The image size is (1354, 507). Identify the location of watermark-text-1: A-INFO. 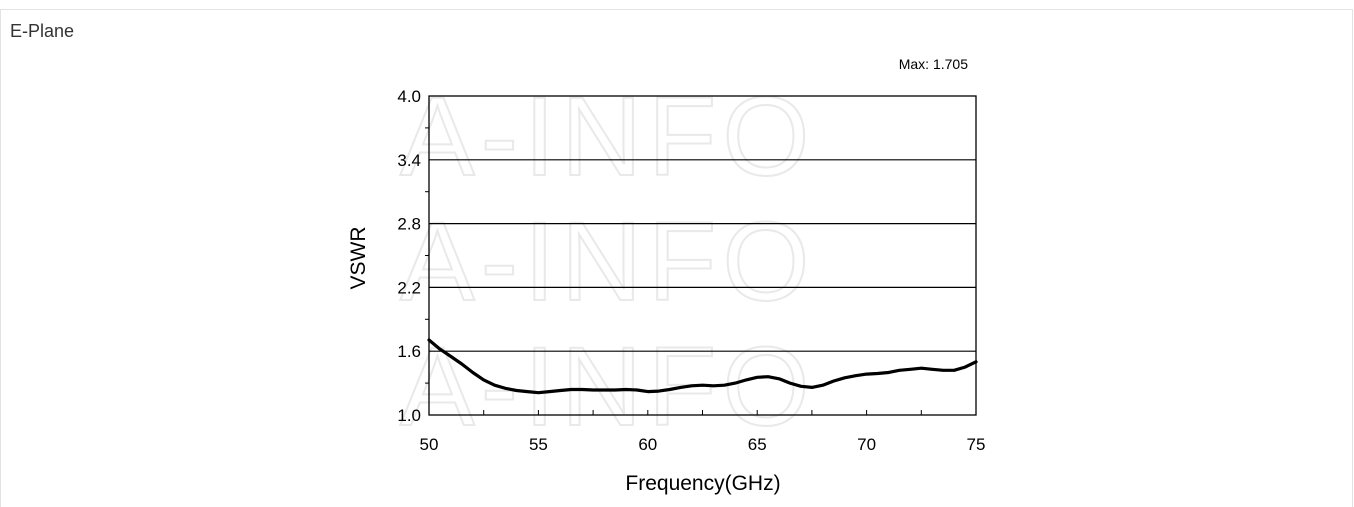
(608, 136).